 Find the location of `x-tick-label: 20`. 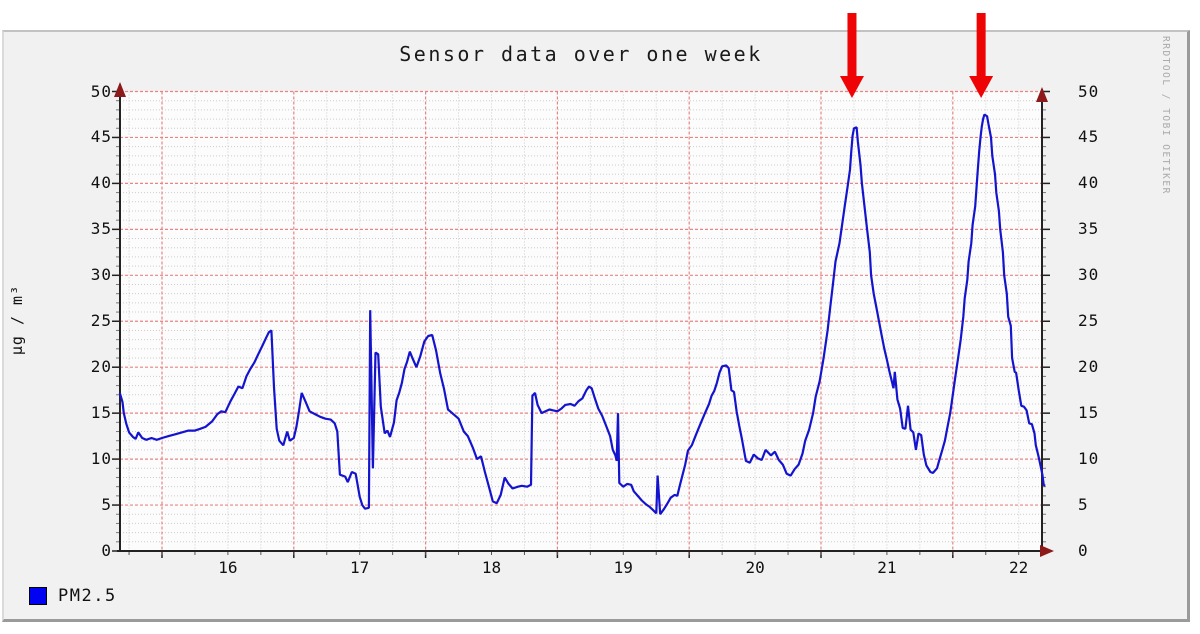

x-tick-label: 20 is located at coordinates (755, 567).